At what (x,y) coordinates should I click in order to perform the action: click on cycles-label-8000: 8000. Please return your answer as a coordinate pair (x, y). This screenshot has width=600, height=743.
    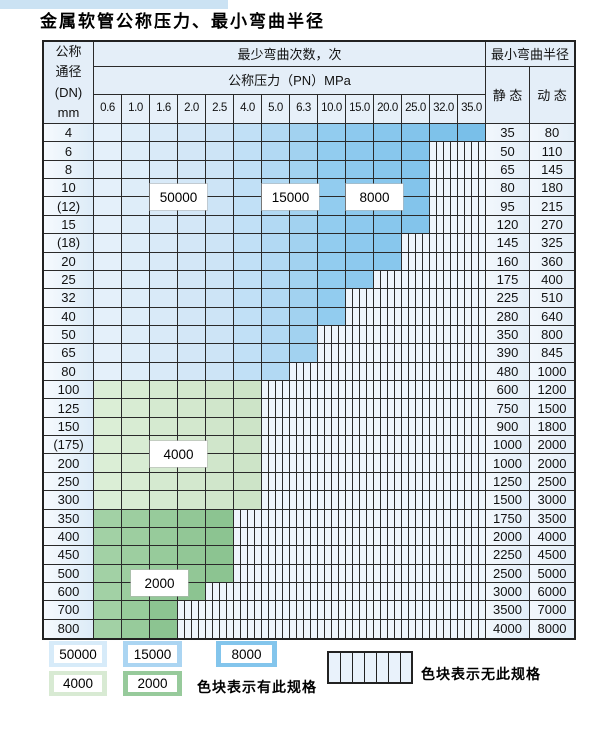
    Looking at the image, I should click on (374, 197).